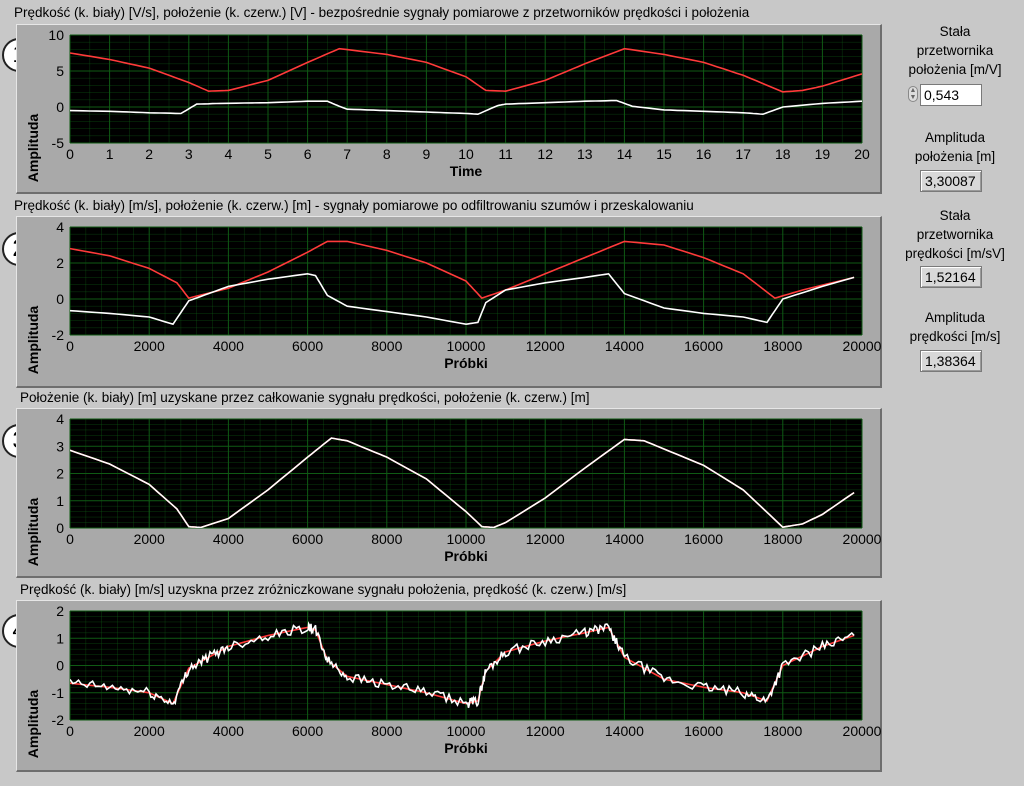 The width and height of the screenshot is (1024, 786). I want to click on x-tick-label: 19, so click(823, 154).